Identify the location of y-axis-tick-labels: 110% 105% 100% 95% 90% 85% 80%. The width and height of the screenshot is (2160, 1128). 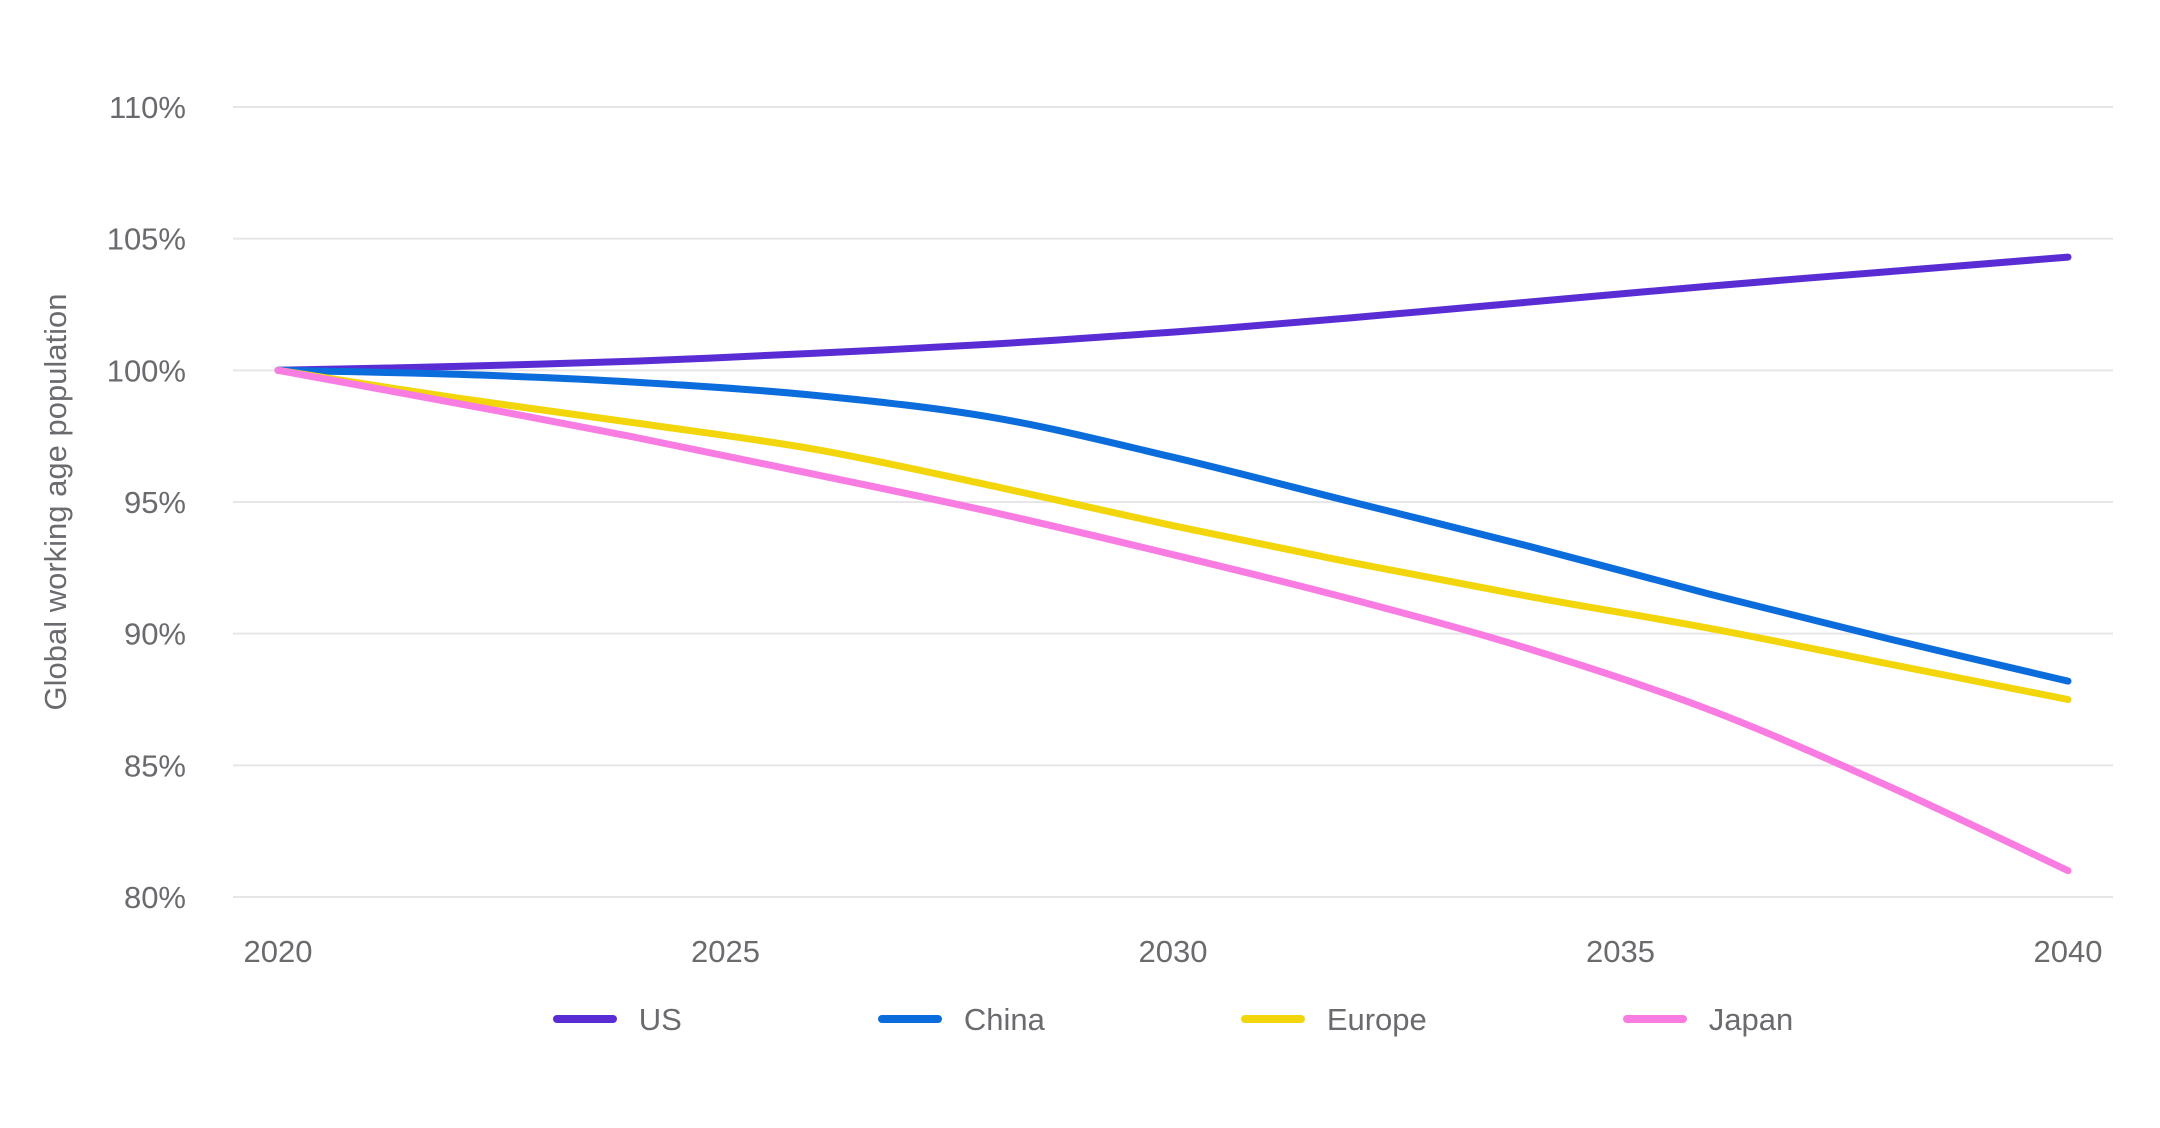
(146, 502).